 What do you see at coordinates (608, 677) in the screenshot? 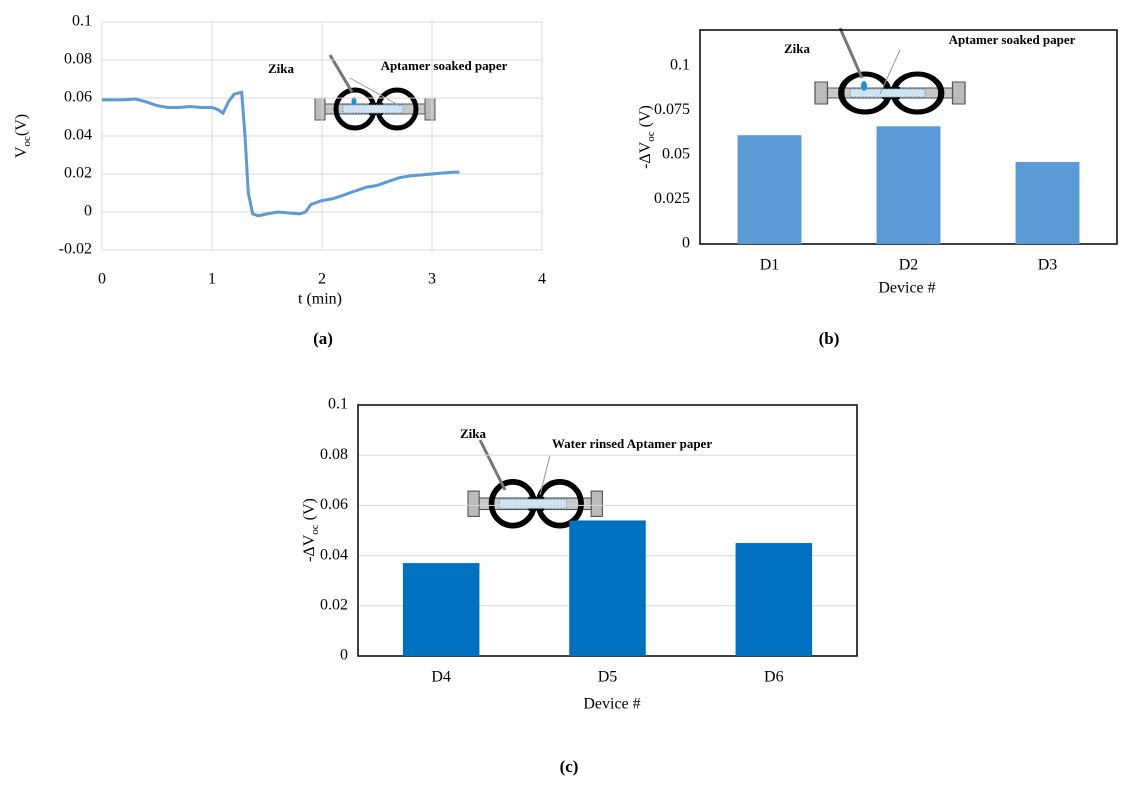
I see `x-tick-label: D5` at bounding box center [608, 677].